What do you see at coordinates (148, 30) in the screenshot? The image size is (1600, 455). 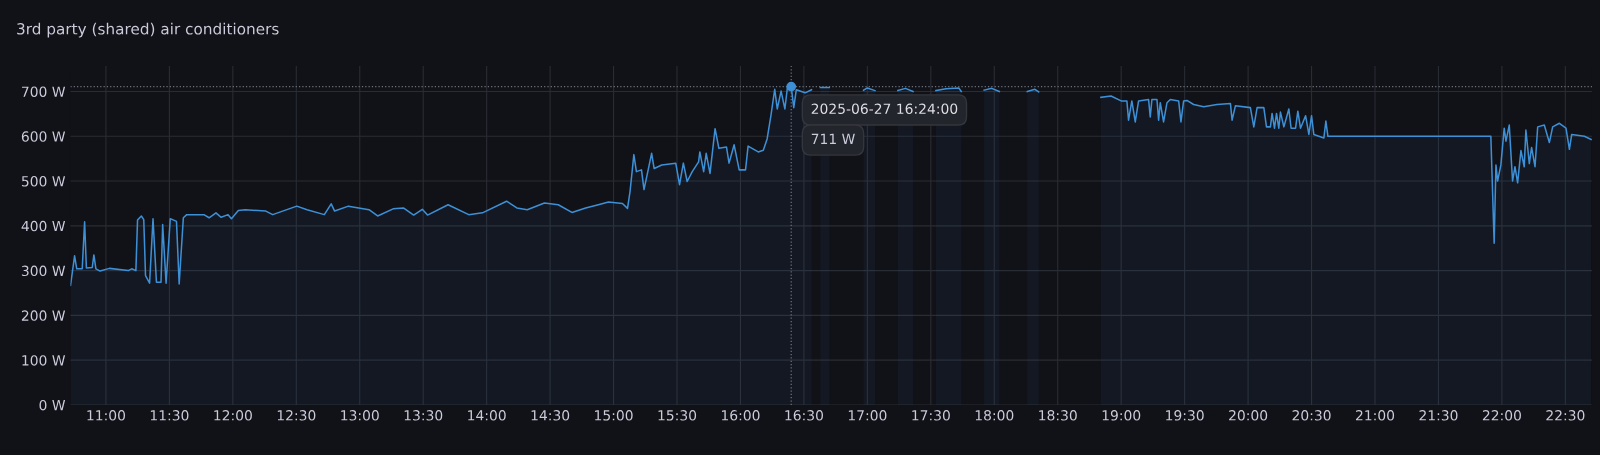 I see `chart-title: 3rd party (shared) air conditioners` at bounding box center [148, 30].